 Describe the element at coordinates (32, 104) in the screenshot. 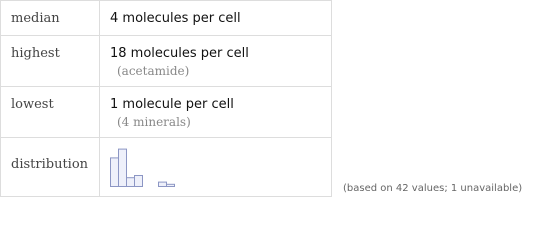

I see `row-label: lowest` at that location.